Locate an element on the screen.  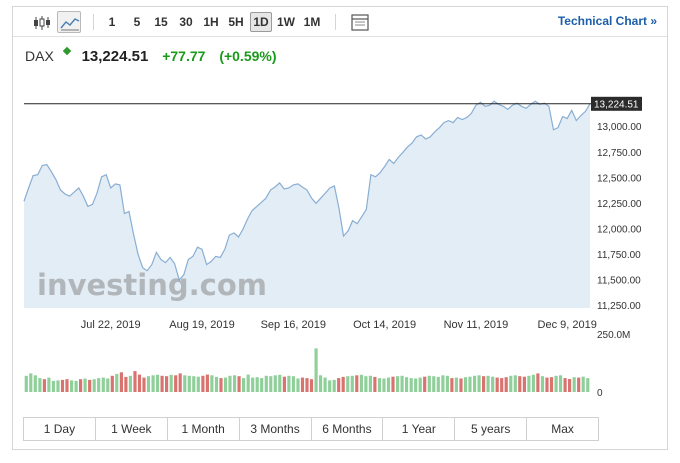
area-chart-icon is located at coordinates (69, 22).